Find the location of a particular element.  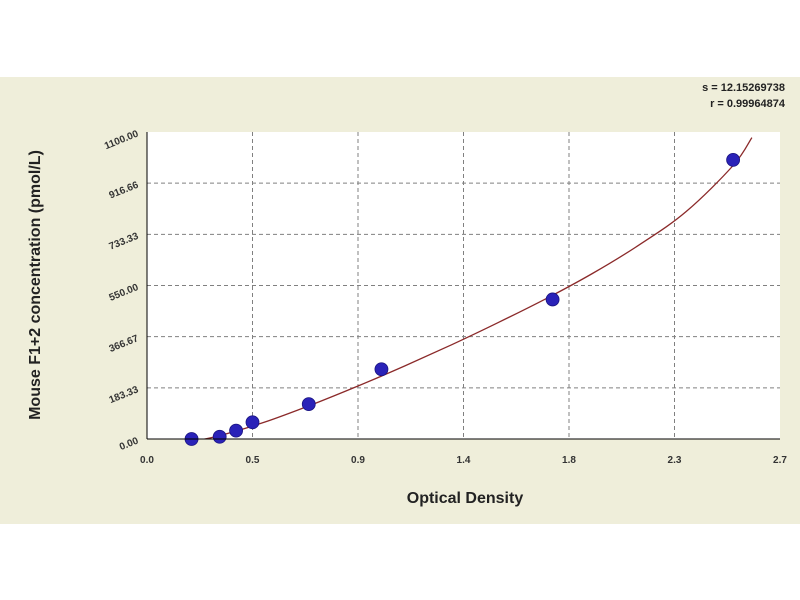

y-tick-label: 1100.00 is located at coordinates (122, 140).